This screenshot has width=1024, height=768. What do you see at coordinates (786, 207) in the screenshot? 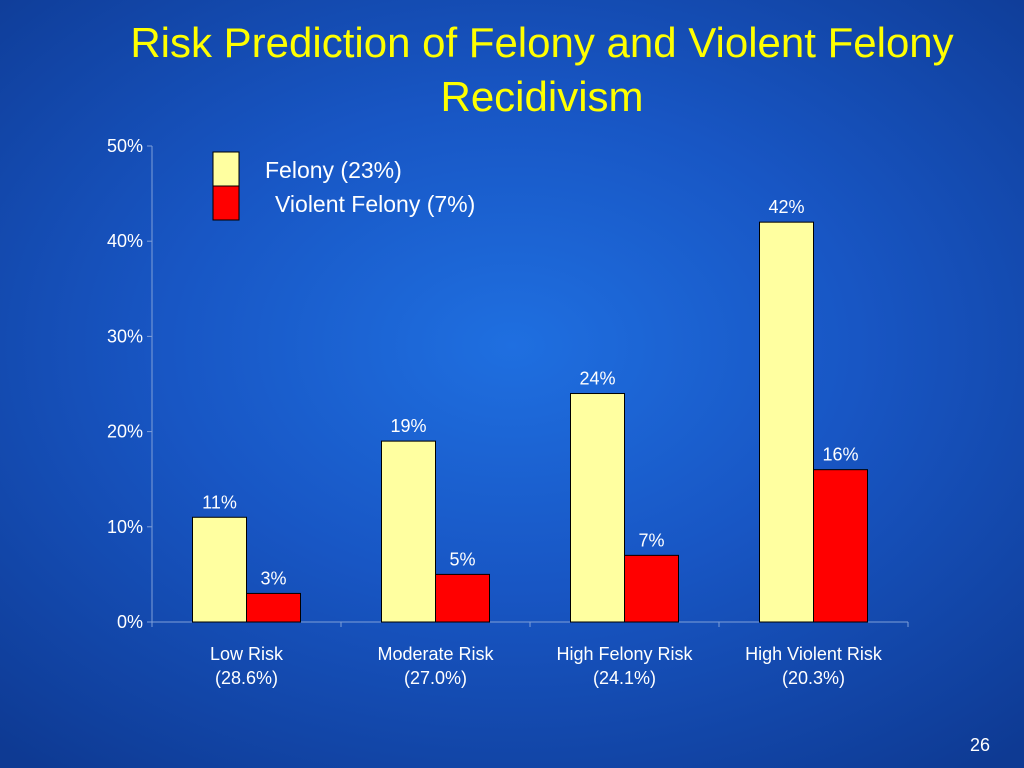
I see `data-label: 42%` at bounding box center [786, 207].